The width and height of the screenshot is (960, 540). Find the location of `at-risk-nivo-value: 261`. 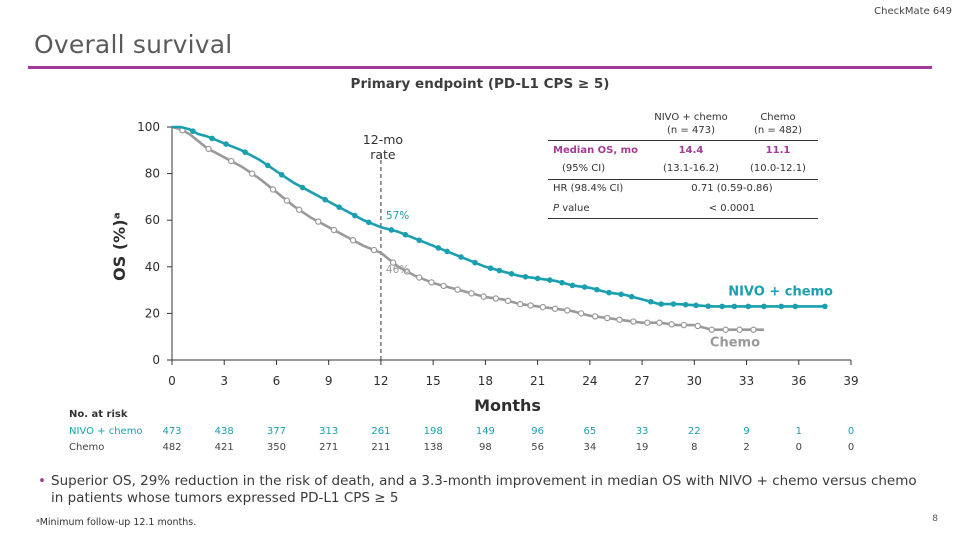

at-risk-nivo-value: 261 is located at coordinates (381, 431).